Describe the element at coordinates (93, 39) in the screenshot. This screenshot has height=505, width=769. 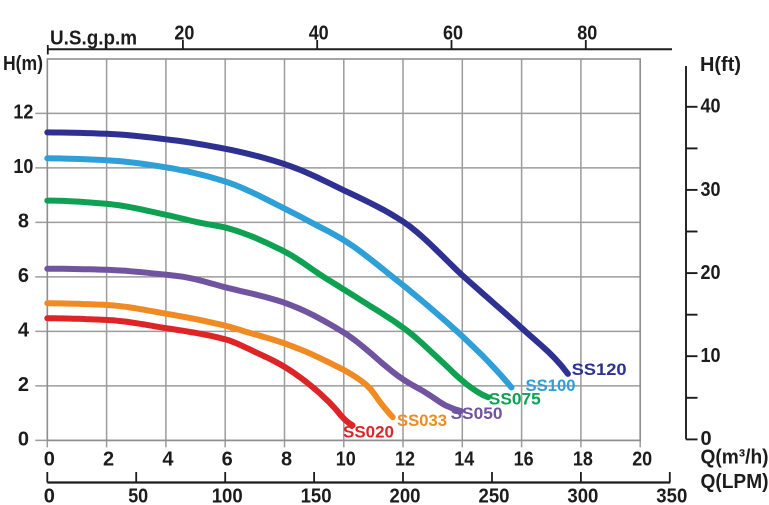
I see `svg-text: U.S.g.p.m` at that location.